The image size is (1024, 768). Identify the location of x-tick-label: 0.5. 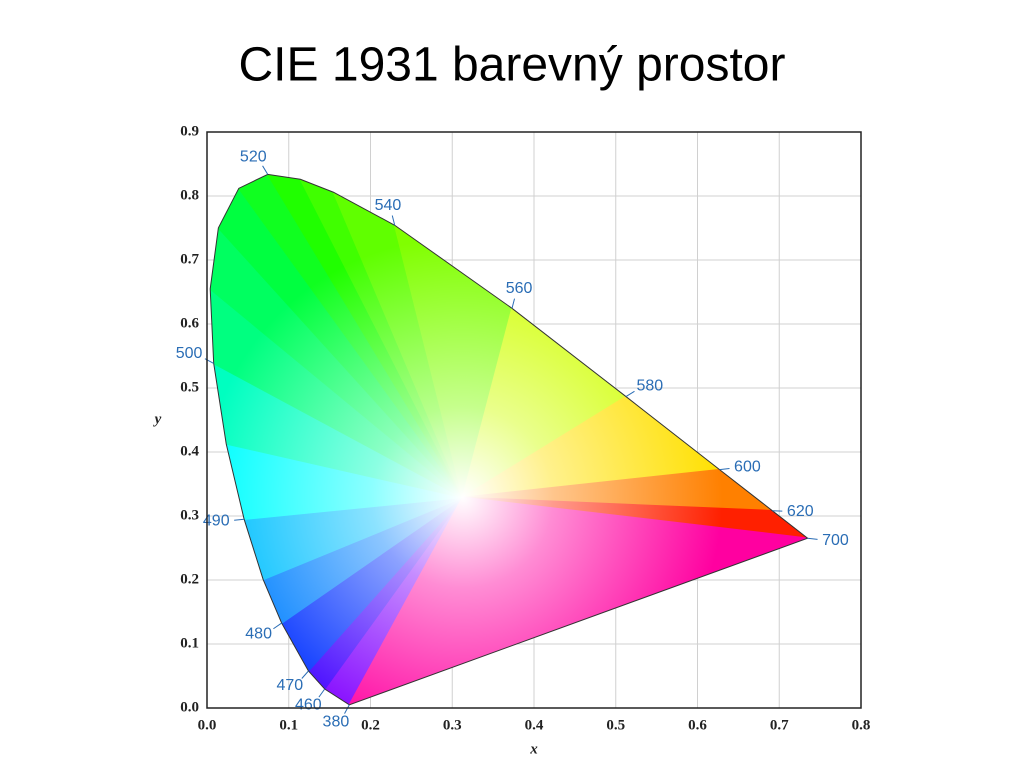
(615, 725).